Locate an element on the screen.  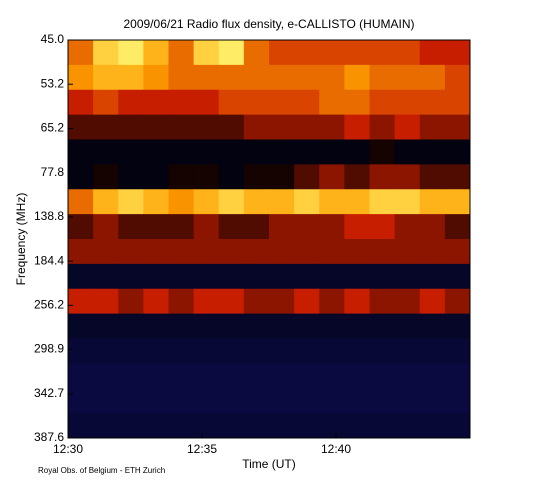
x-tick-label: 12:30 is located at coordinates (68, 449).